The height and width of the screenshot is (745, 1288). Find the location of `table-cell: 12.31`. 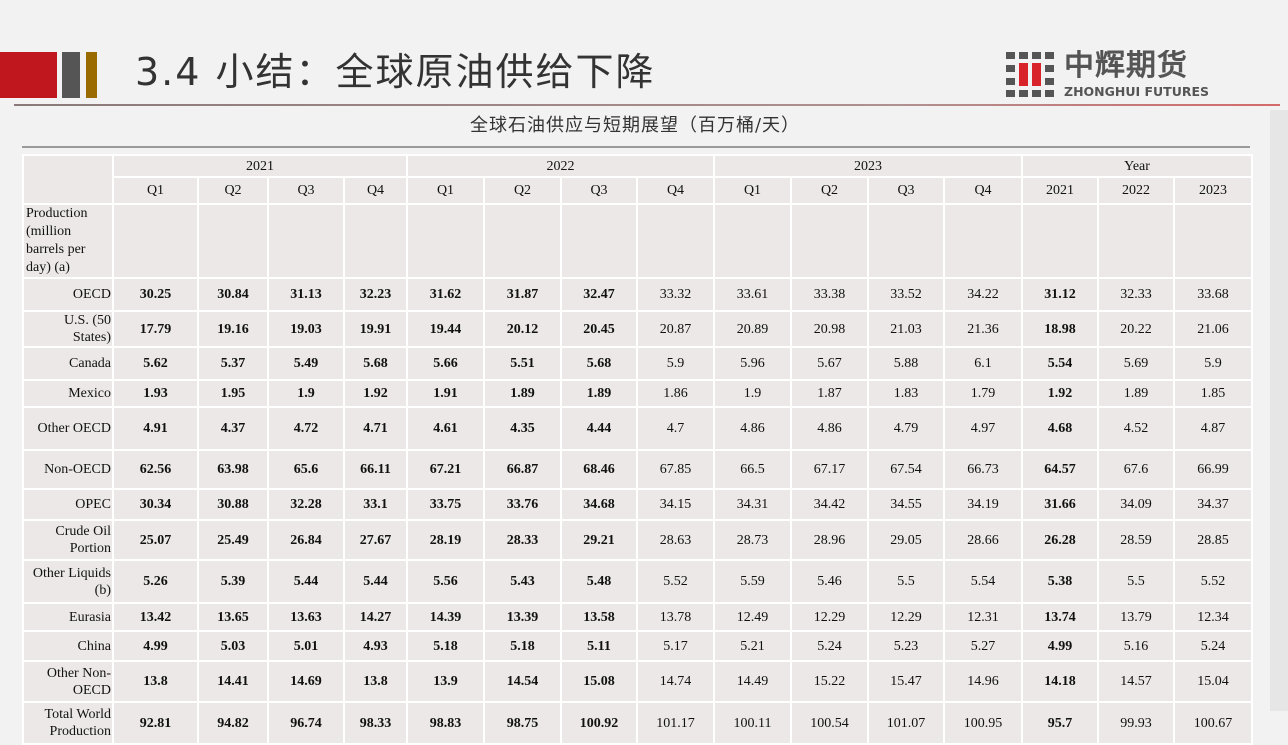

table-cell: 12.31 is located at coordinates (983, 617).